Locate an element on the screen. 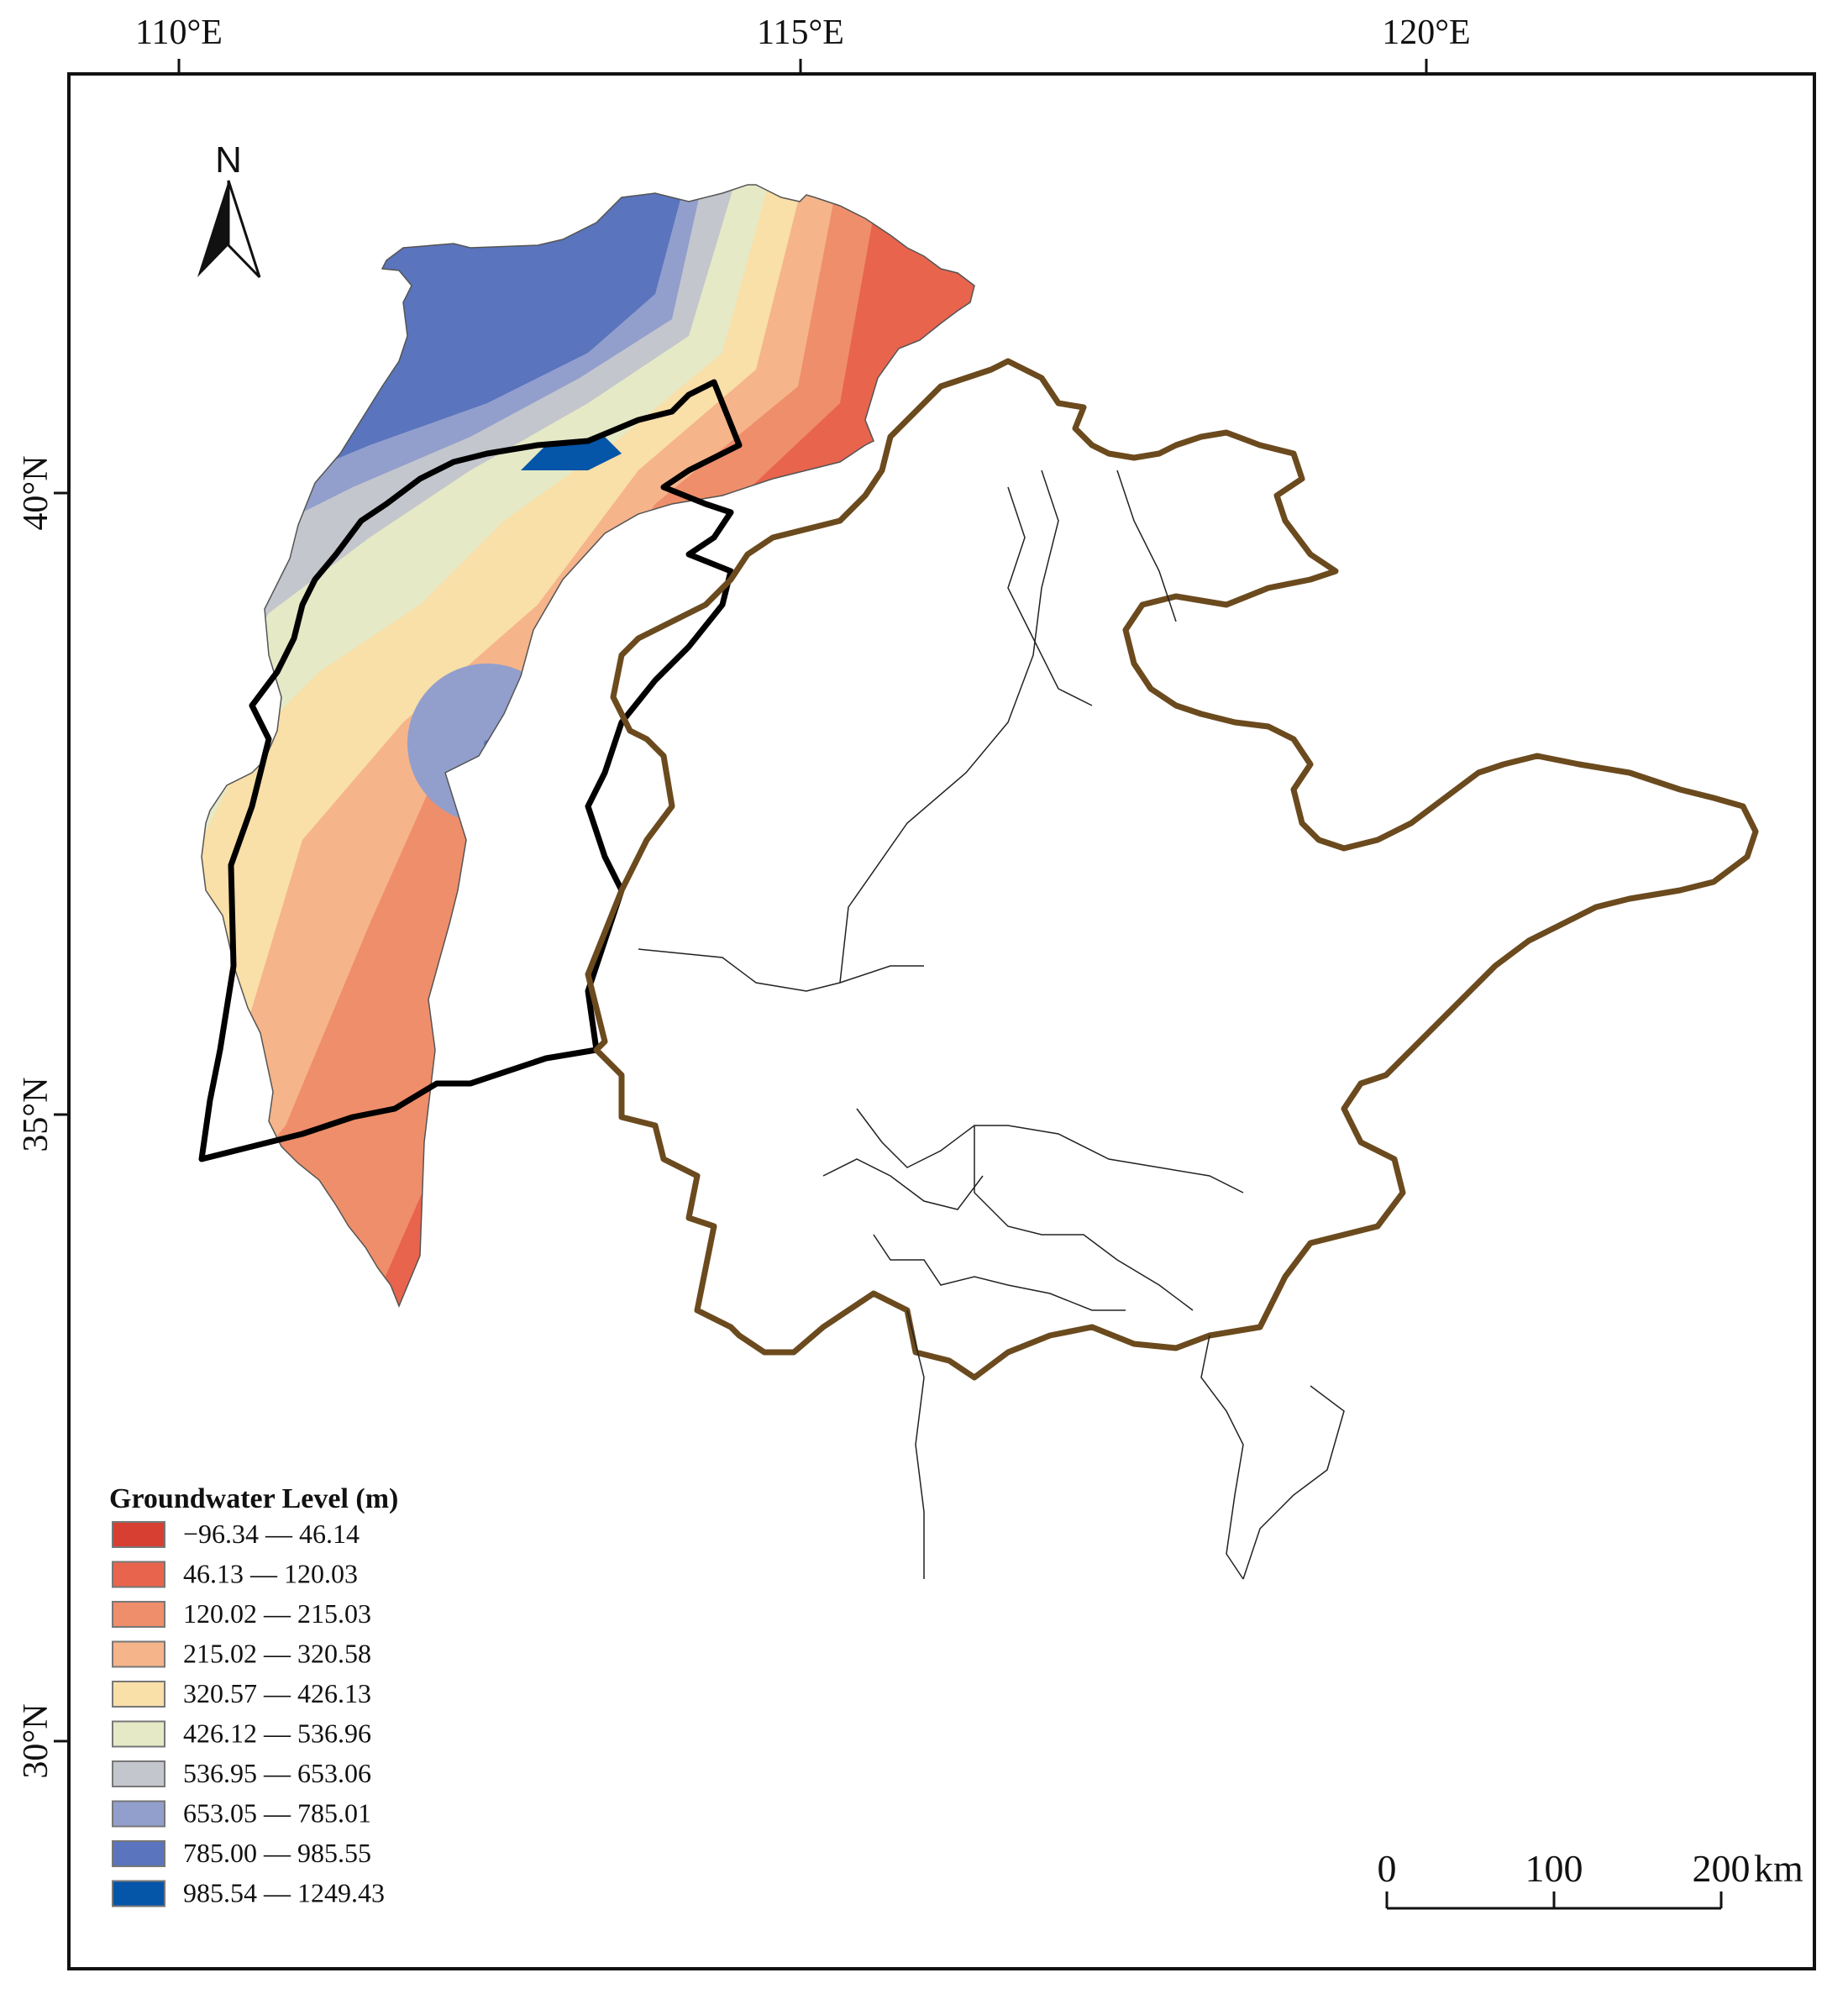 This screenshot has width=1848, height=1999. legend-label: 653.05 — 785.01 is located at coordinates (277, 1813).